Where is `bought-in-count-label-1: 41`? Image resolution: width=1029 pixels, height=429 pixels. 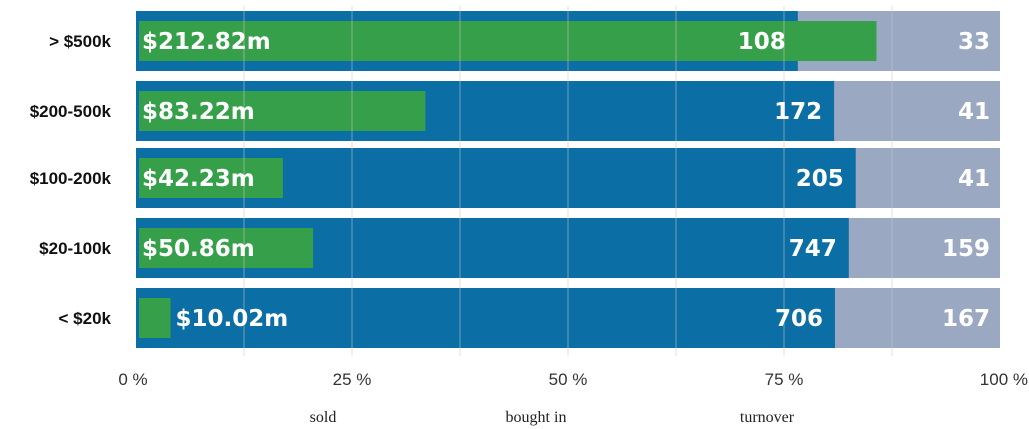 bought-in-count-label-1: 41 is located at coordinates (974, 112).